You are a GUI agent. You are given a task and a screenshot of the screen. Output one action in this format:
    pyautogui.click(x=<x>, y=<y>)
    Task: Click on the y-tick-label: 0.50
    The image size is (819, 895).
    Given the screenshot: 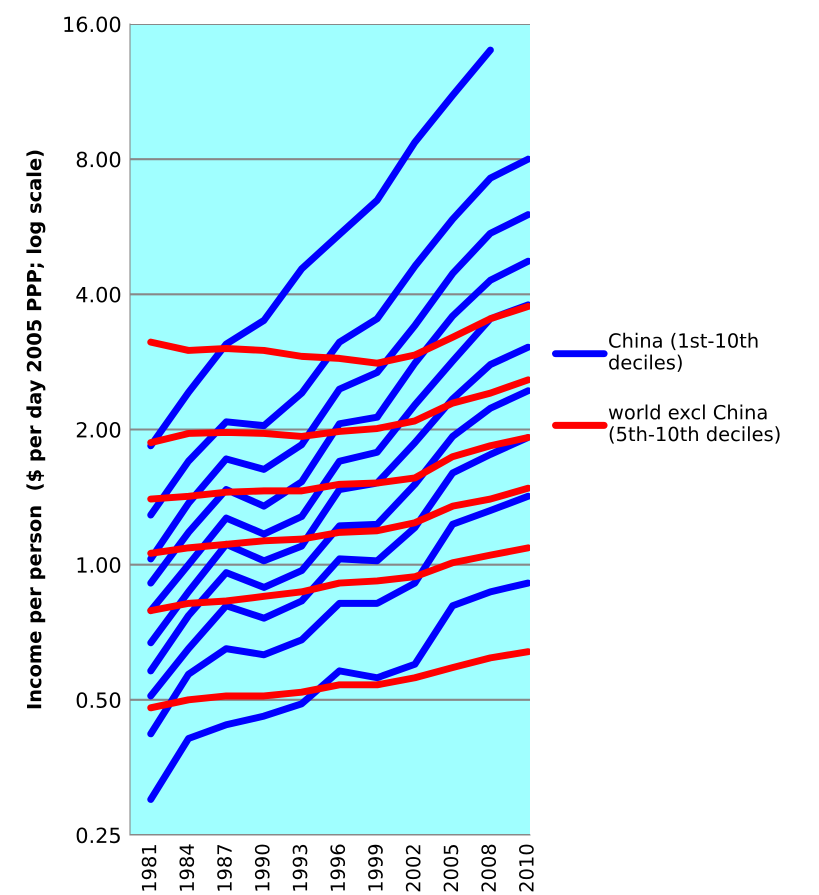 What is the action you would take?
    pyautogui.click(x=98, y=700)
    